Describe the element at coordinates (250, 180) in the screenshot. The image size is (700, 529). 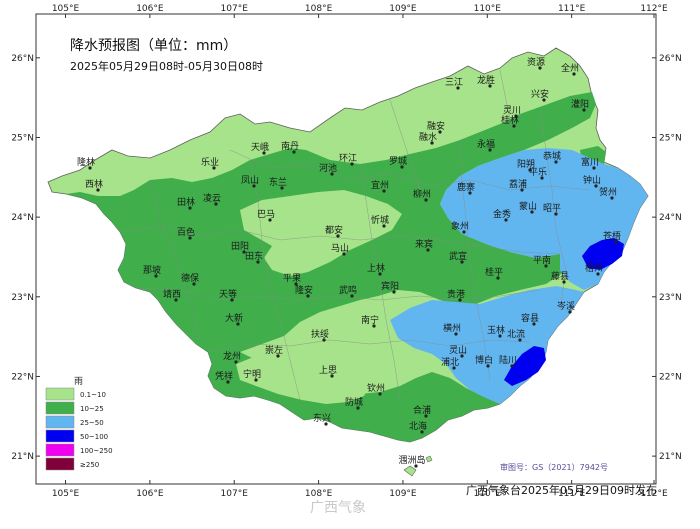
I see `city-label: 凤山` at that location.